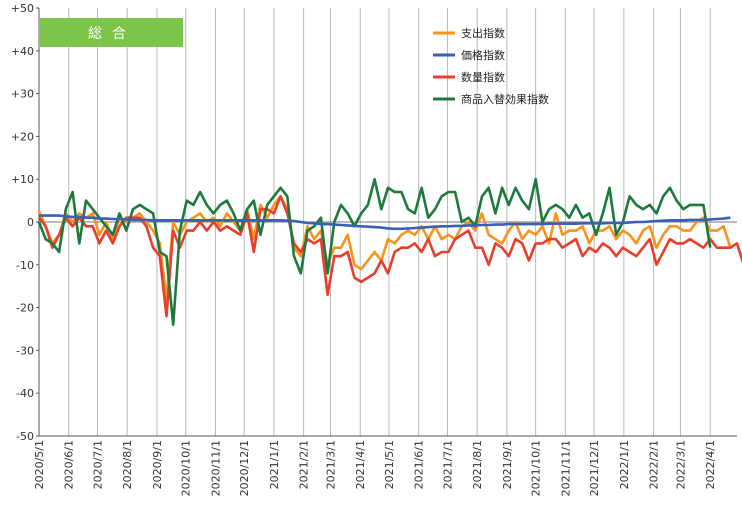 The image size is (742, 509). What do you see at coordinates (483, 33) in the screenshot?
I see `legend-label-0: 支出指数` at bounding box center [483, 33].